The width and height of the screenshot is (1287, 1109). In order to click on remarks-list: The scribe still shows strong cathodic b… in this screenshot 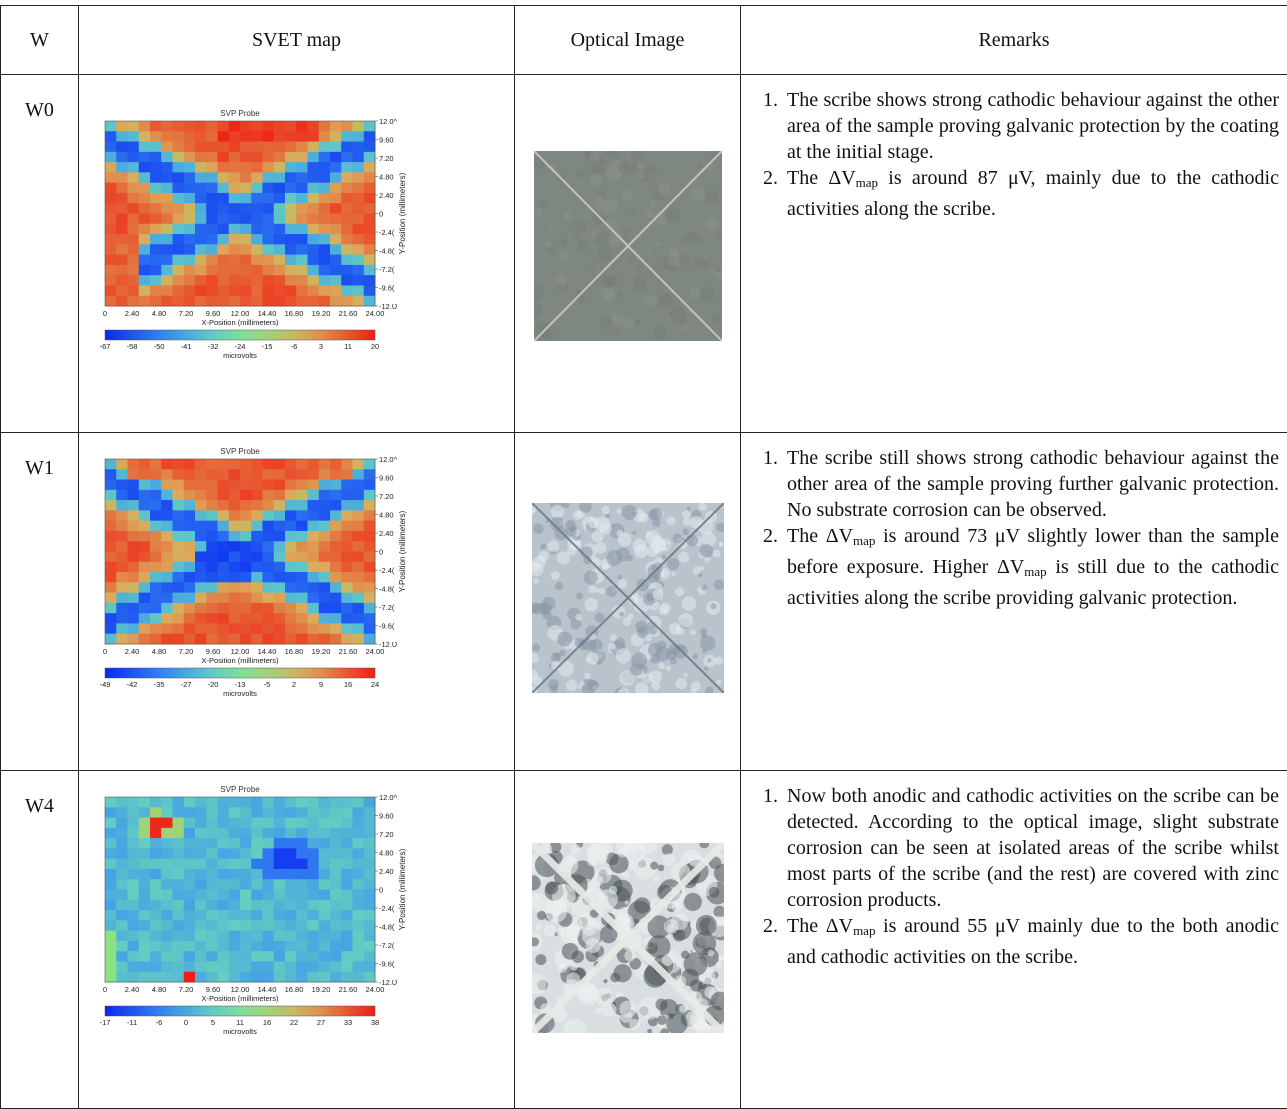, I will do `click(1016, 528)`.